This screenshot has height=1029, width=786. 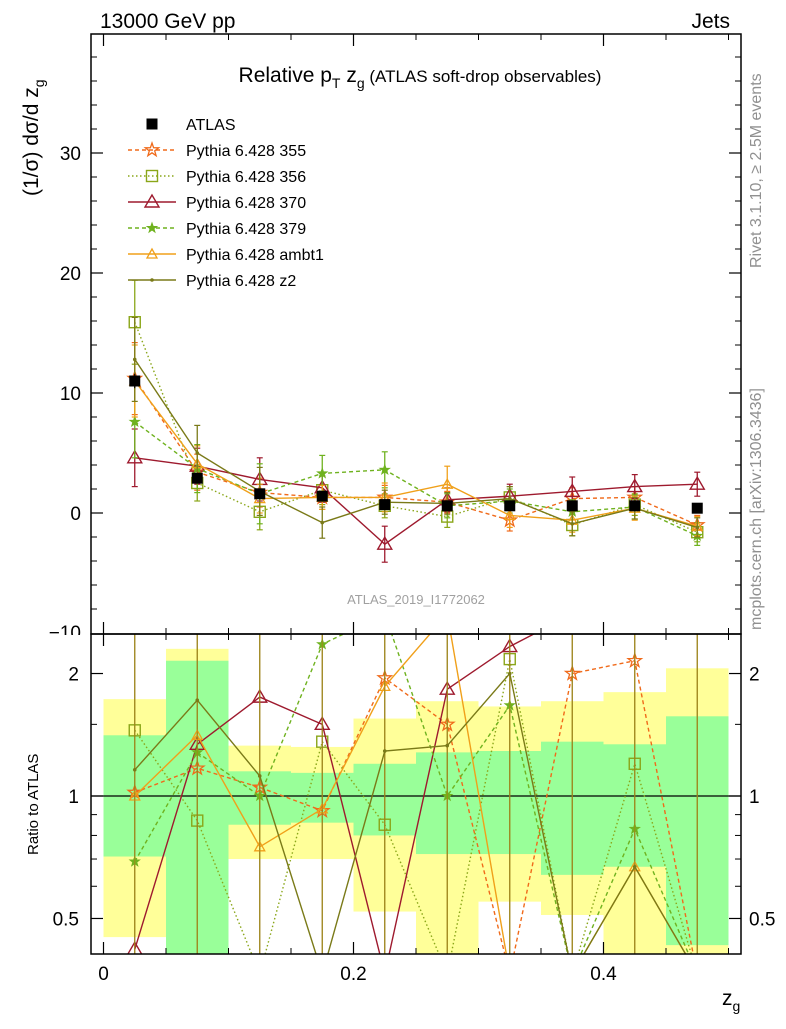 What do you see at coordinates (246, 177) in the screenshot?
I see `legend-label: Pythia 6.428 356` at bounding box center [246, 177].